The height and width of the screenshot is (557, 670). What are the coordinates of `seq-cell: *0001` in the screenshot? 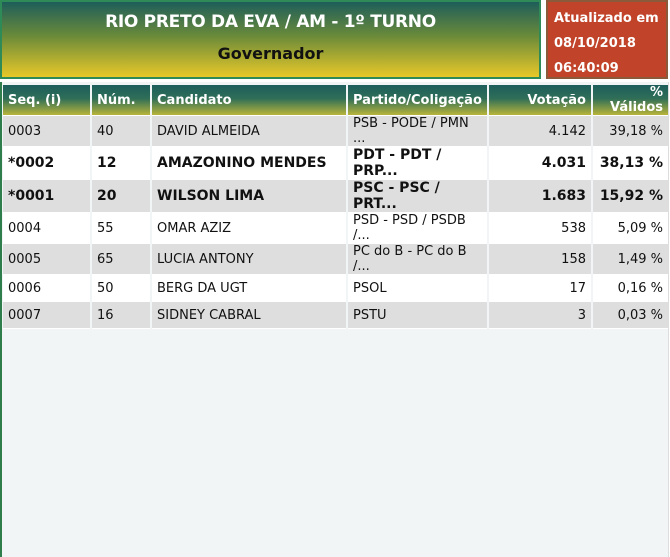 It's located at (46, 196).